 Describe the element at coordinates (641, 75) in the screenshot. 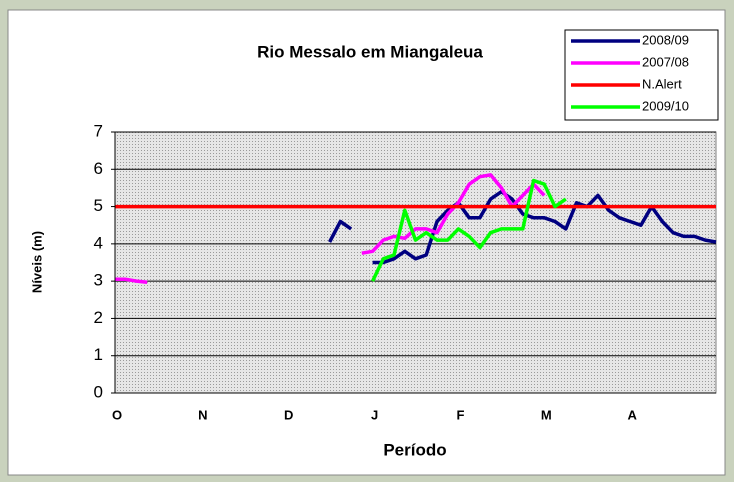

I see `legend` at that location.